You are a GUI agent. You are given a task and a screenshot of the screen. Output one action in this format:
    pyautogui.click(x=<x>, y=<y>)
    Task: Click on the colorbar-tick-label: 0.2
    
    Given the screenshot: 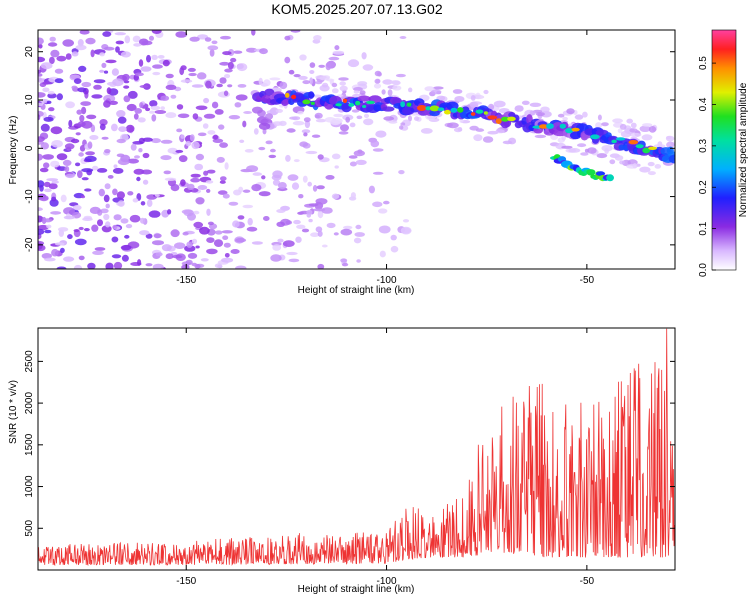 What is the action you would take?
    pyautogui.click(x=703, y=187)
    